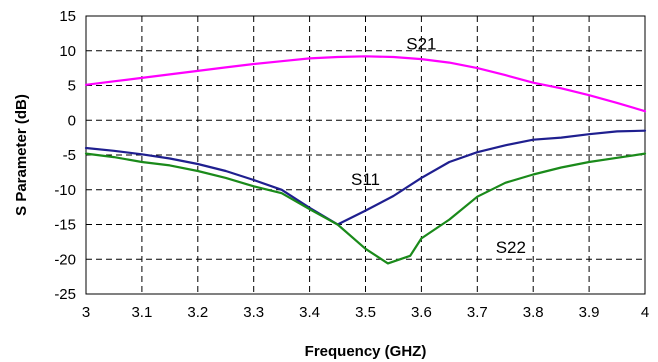  Describe the element at coordinates (645, 312) in the screenshot. I see `x-tick-label: 4` at that location.